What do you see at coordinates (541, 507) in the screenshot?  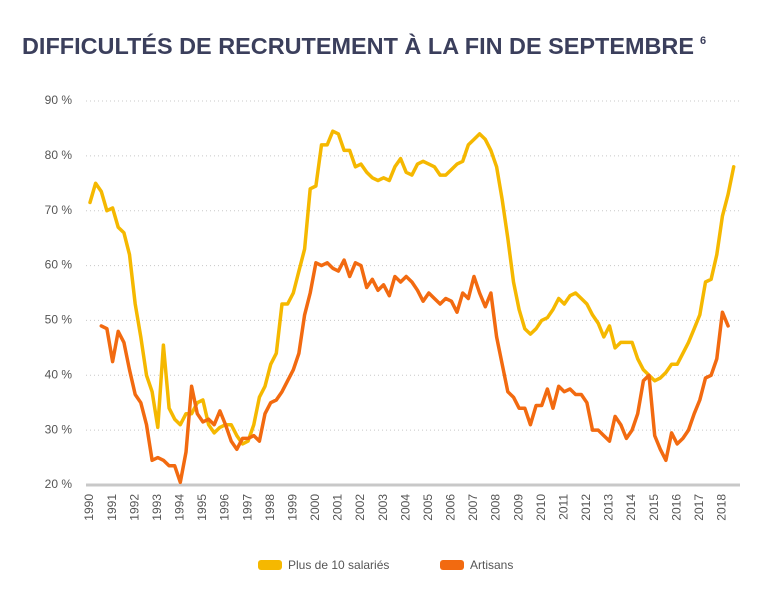 I see `x-tick-label: 2010` at bounding box center [541, 507].